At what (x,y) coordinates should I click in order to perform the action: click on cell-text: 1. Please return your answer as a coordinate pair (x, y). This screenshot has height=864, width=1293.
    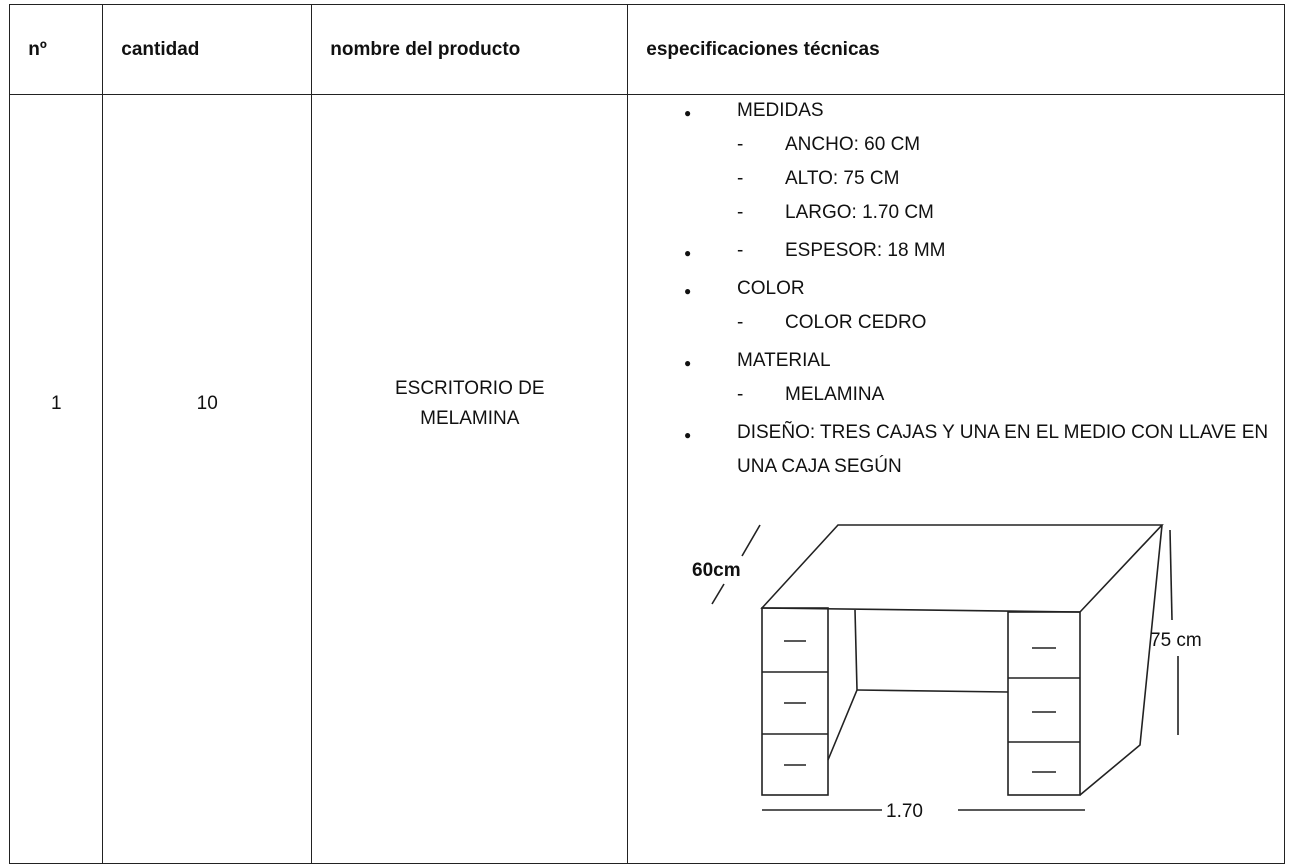
    Looking at the image, I should click on (56, 404).